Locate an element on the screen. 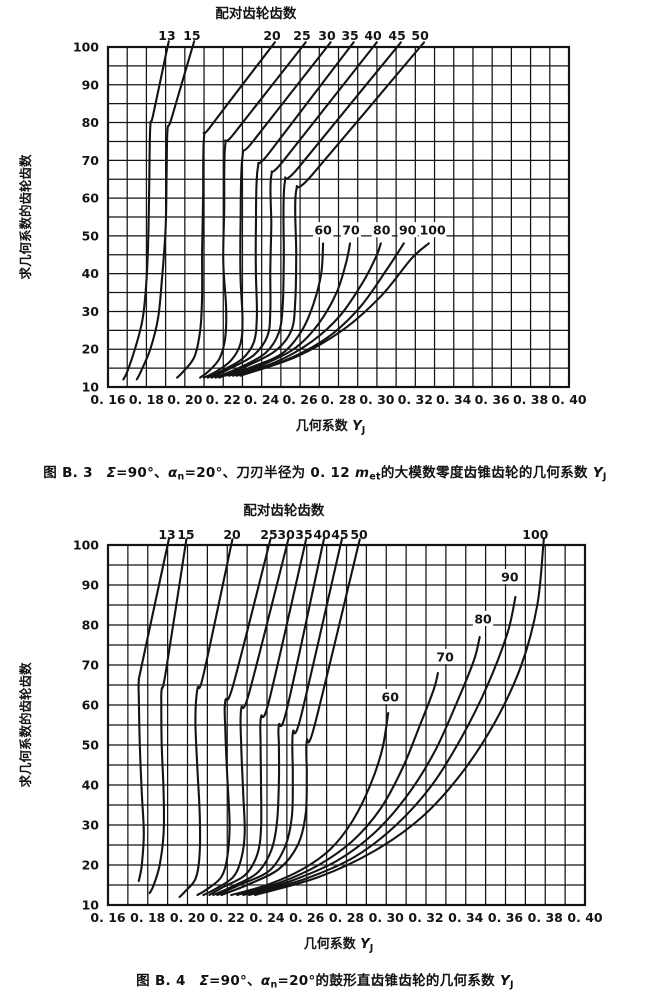 The image size is (650, 997). x-axis-title: 几何系数 YJ is located at coordinates (339, 945).